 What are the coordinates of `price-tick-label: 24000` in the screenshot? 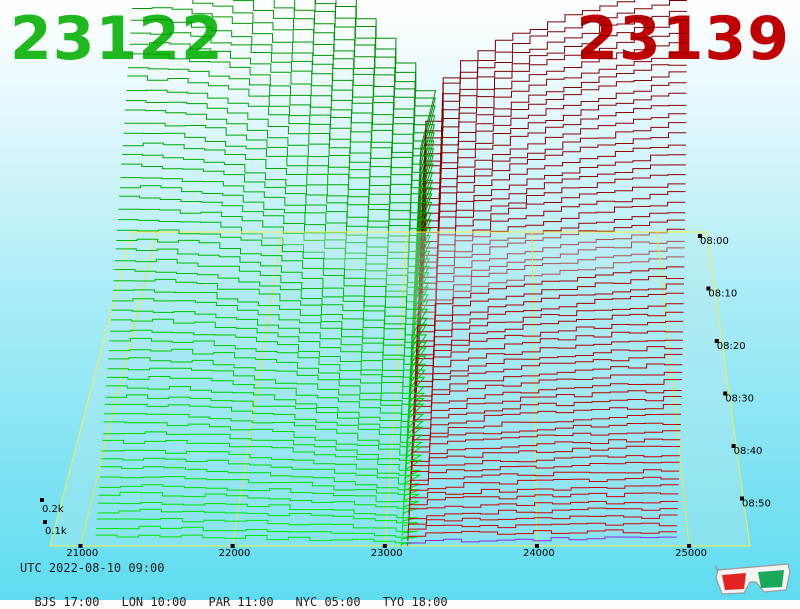 It's located at (539, 553).